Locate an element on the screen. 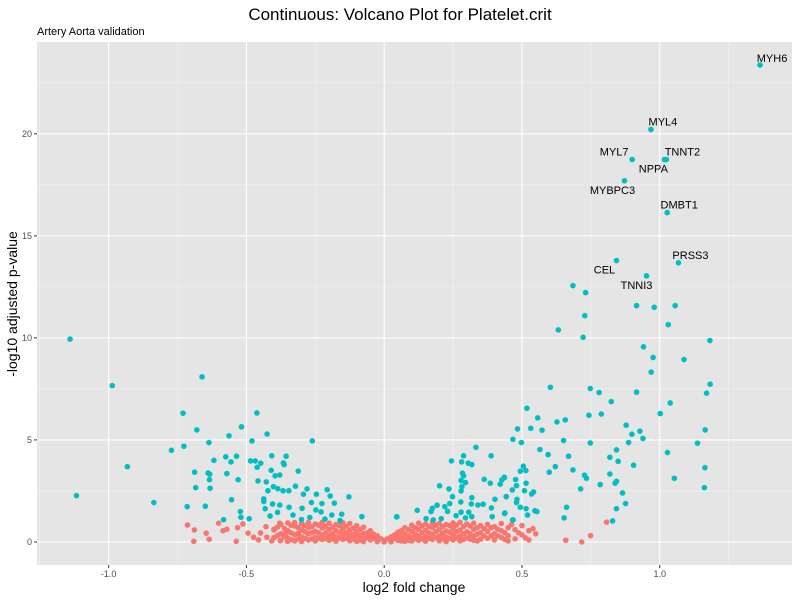 The width and height of the screenshot is (800, 605). gene-label: TNNI3 is located at coordinates (637, 286).